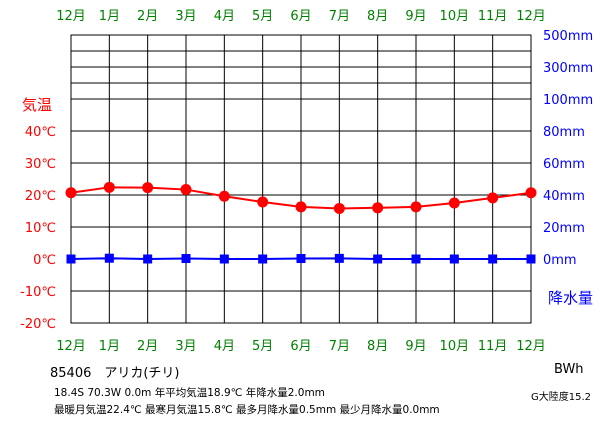 The image size is (611, 425). I want to click on month-label-top: 11月, so click(493, 16).